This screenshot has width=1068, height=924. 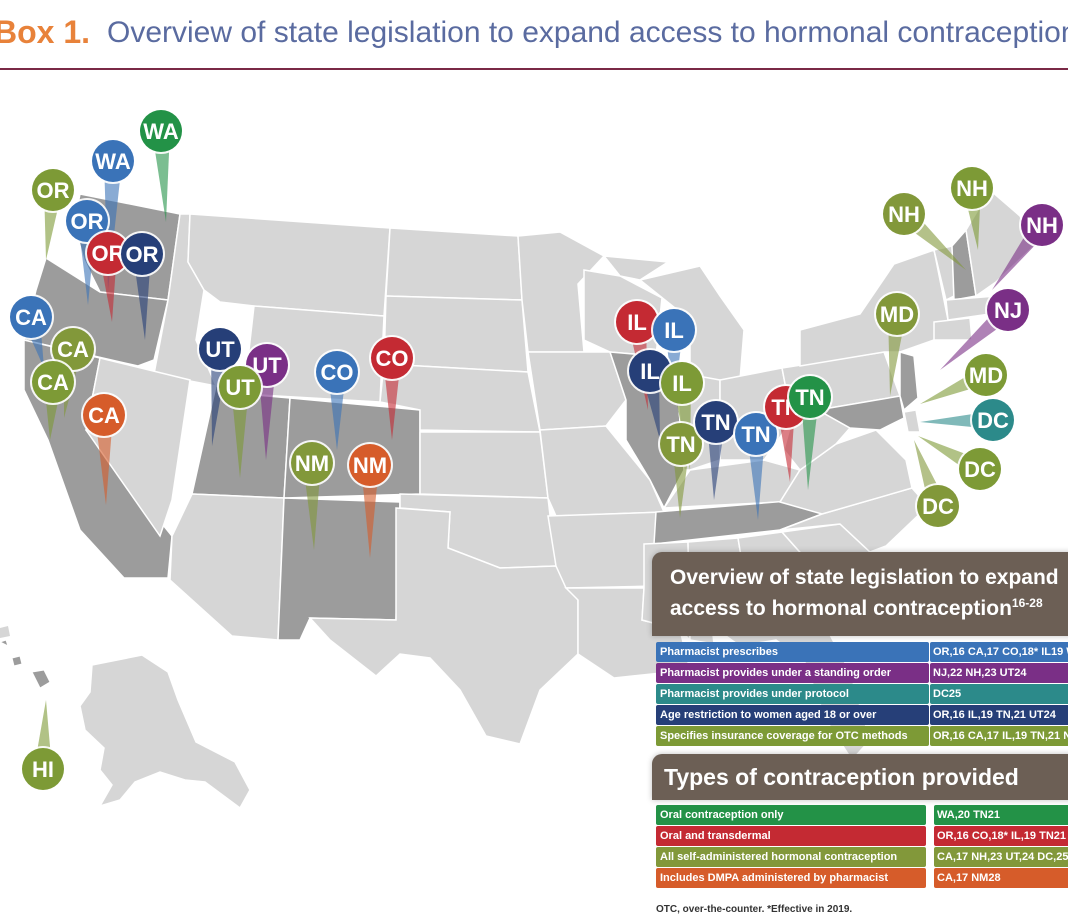 I want to click on state-pin-nh: NH, so click(x=923, y=230).